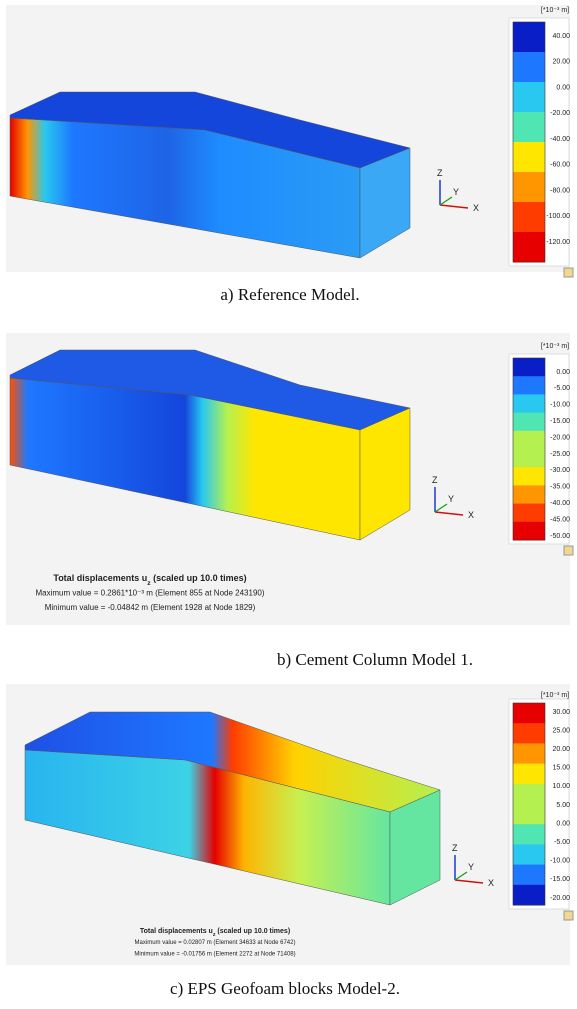 This screenshot has height=1009, width=577. Describe the element at coordinates (560, 470) in the screenshot. I see `legend-label: -30.00` at that location.